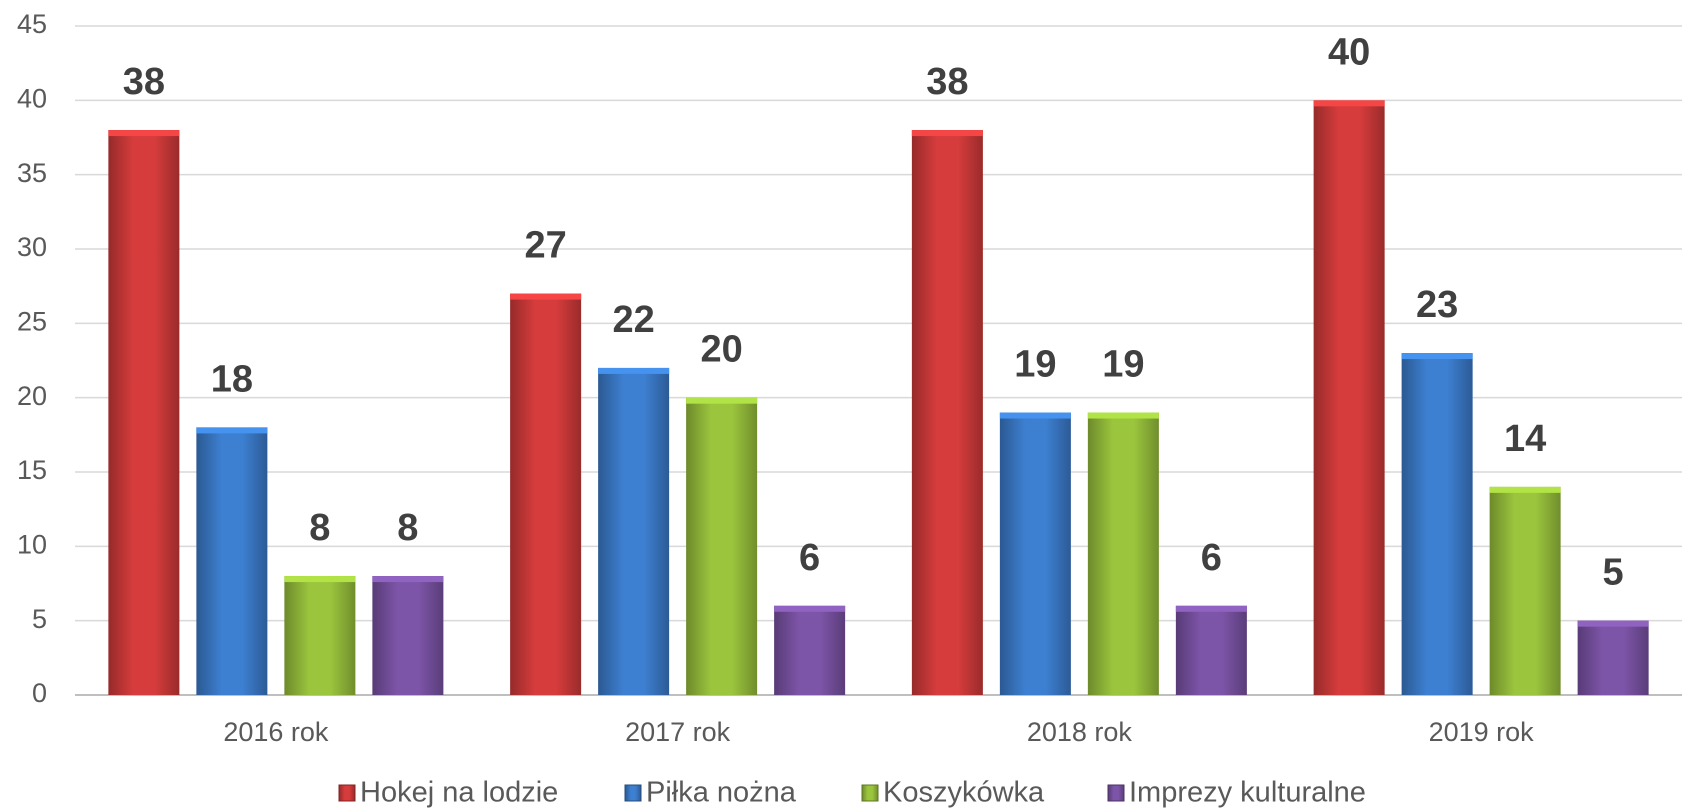 The width and height of the screenshot is (1682, 809). I want to click on y-tick-label: 10, so click(32, 544).